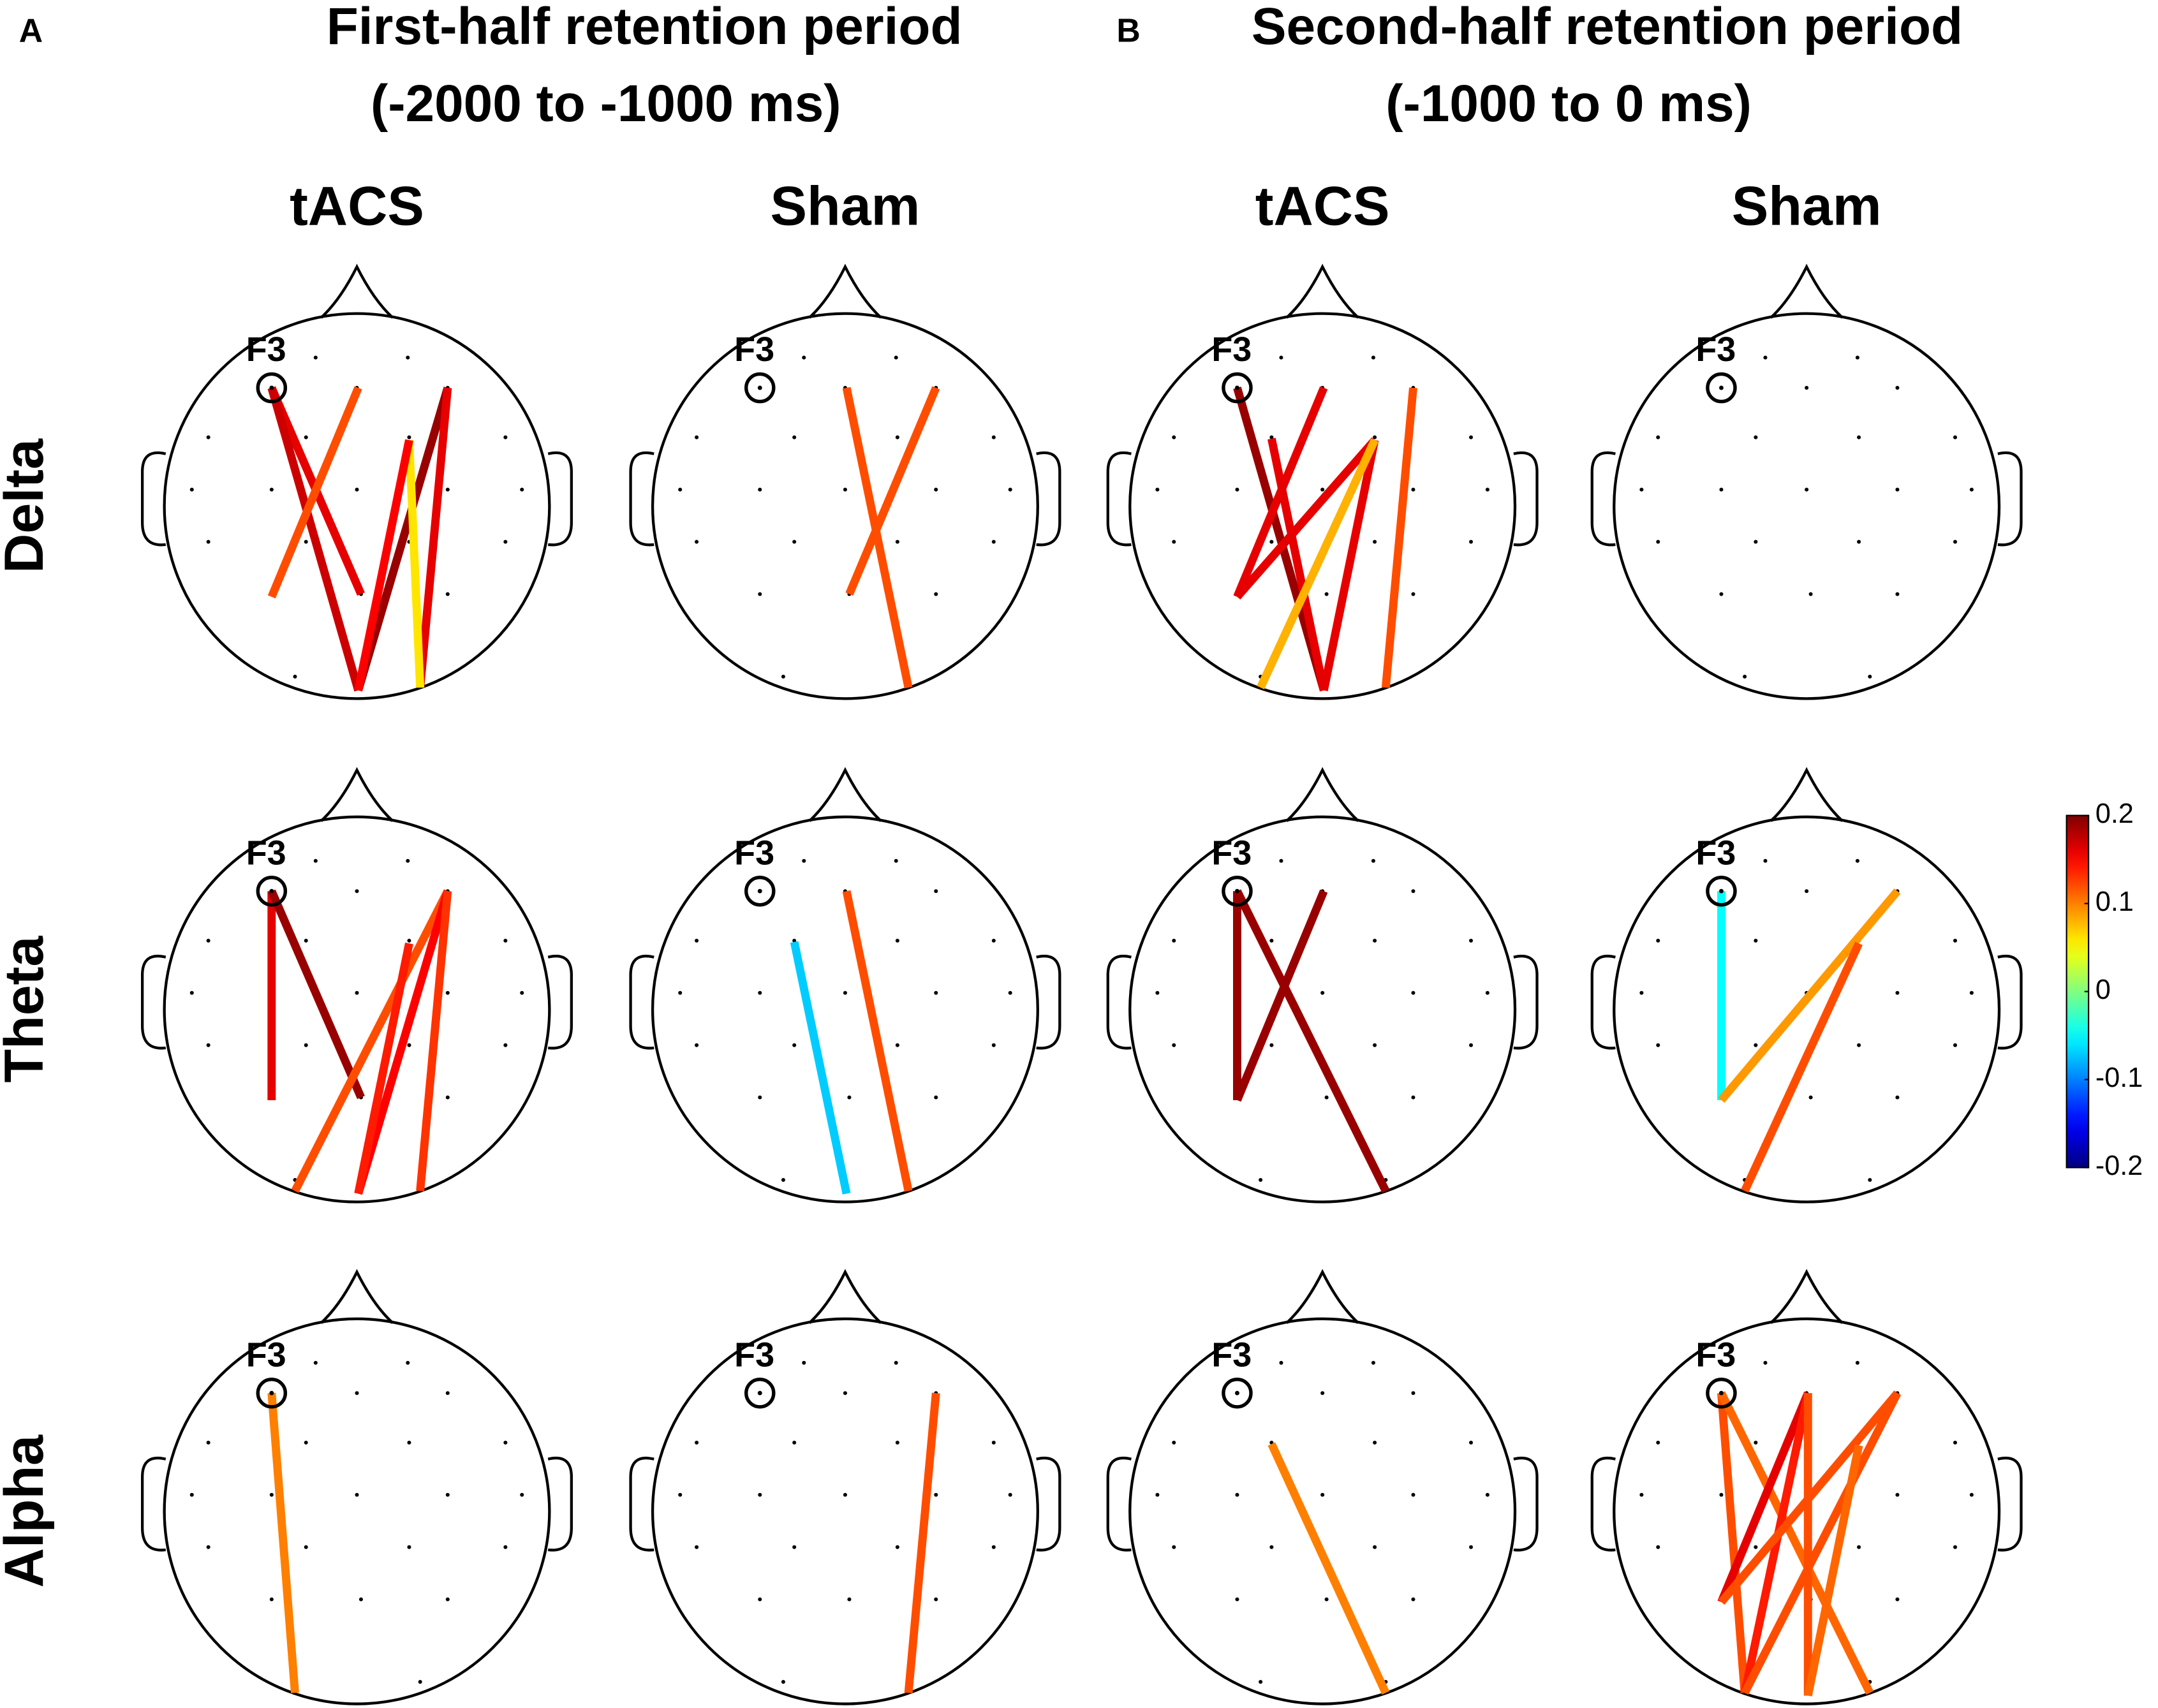 The image size is (2158, 1708). I want to click on band-label: Alpha, so click(27, 1511).